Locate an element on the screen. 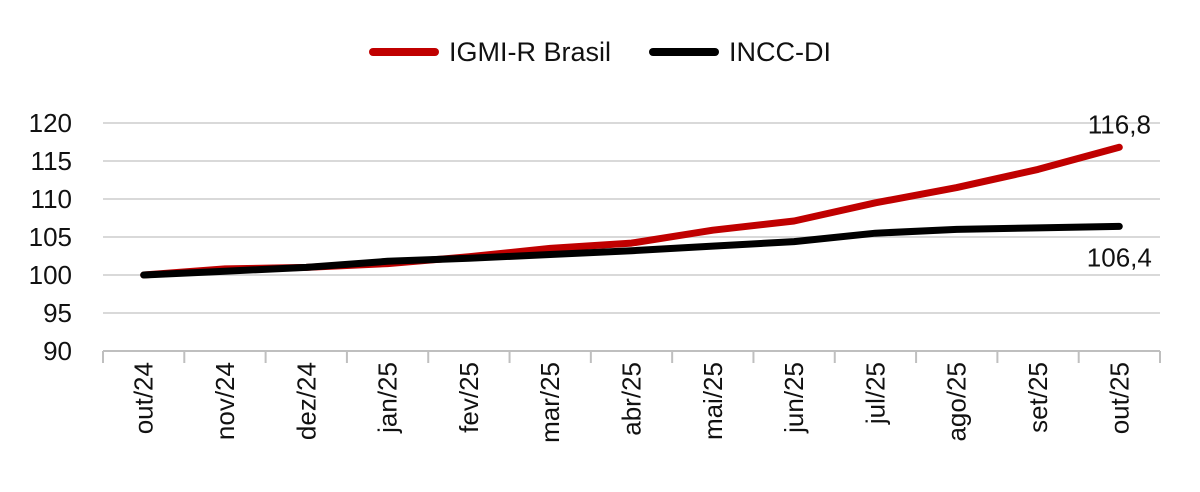  legend-swatch-igmi is located at coordinates (404, 52).